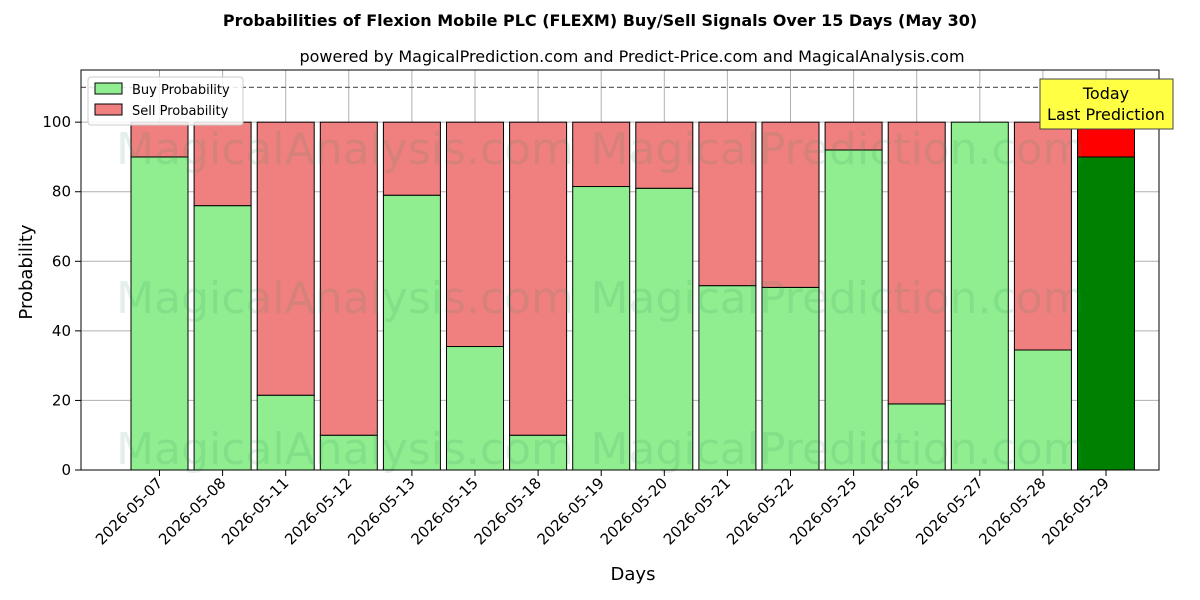 The width and height of the screenshot is (1200, 600). Describe the element at coordinates (192, 511) in the screenshot. I see `x-tick-label: 2026-05-08` at that location.